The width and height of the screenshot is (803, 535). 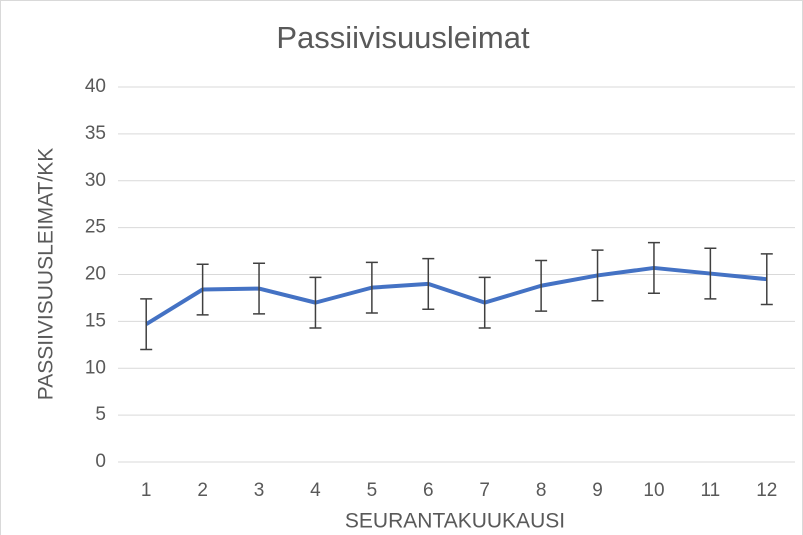 I want to click on x-tick-label: 8, so click(x=541, y=490).